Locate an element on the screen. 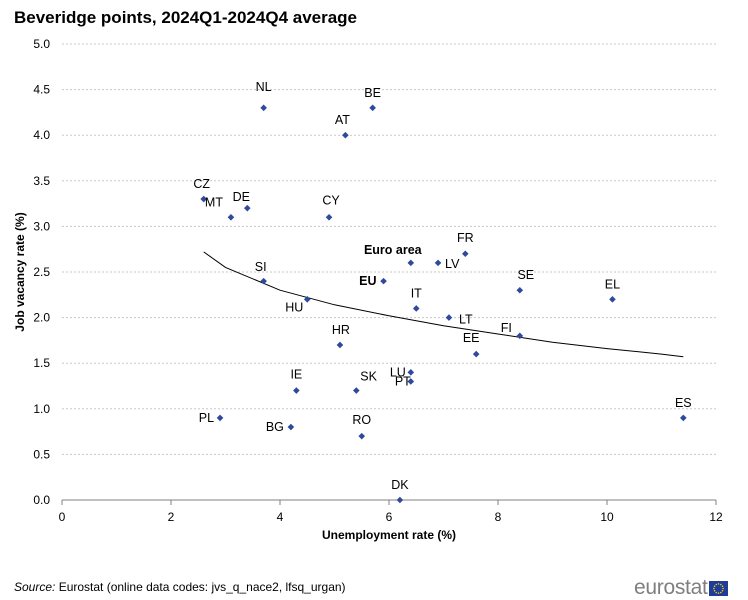  data-point-nl is located at coordinates (263, 108).